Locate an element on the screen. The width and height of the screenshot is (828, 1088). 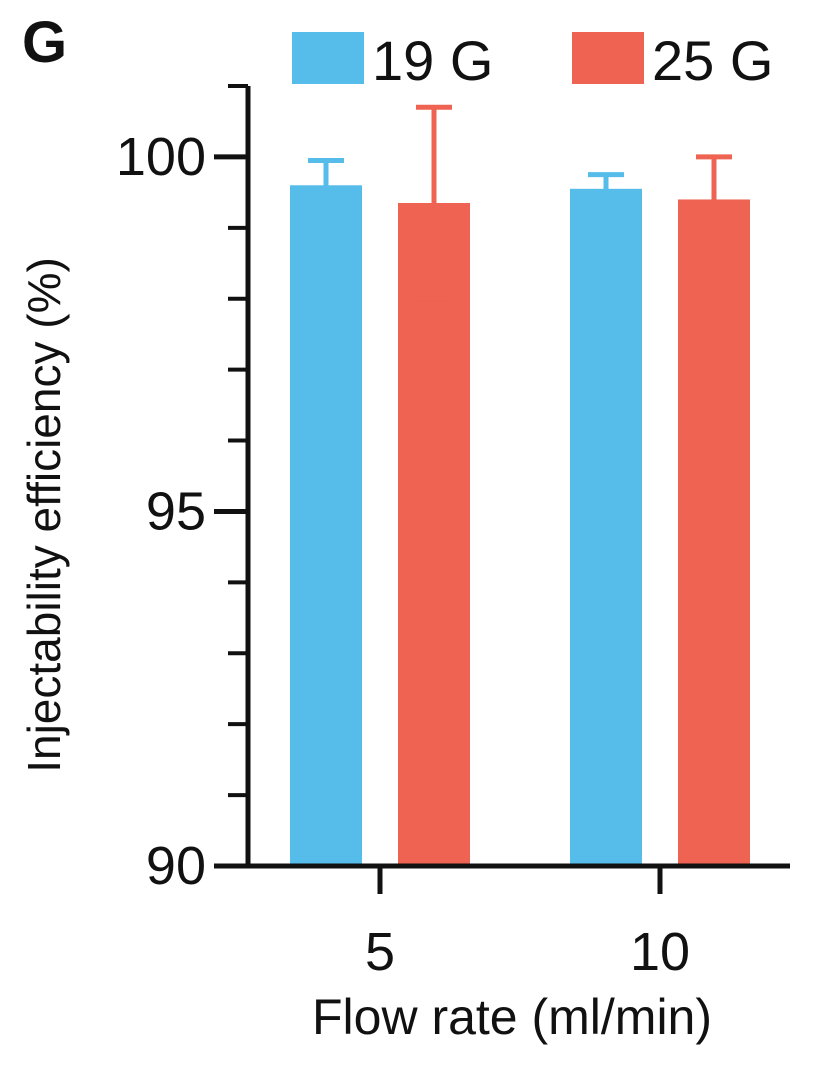
y-tick-label: 95 is located at coordinates (176, 511).